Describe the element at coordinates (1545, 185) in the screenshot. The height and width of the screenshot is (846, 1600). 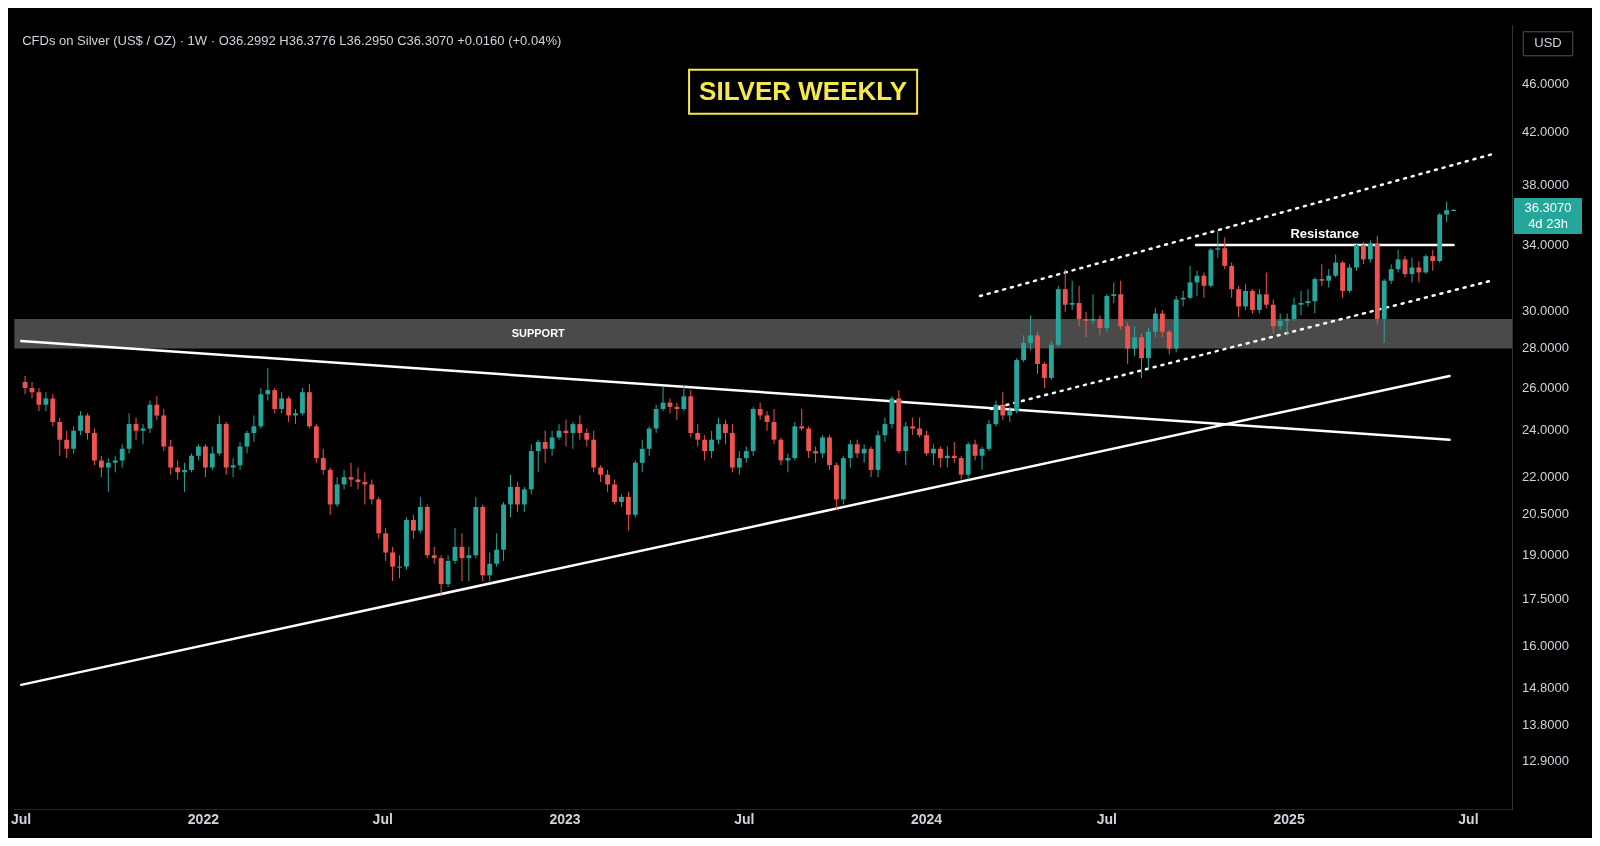
I see `y-tick-label: 38.0000` at that location.